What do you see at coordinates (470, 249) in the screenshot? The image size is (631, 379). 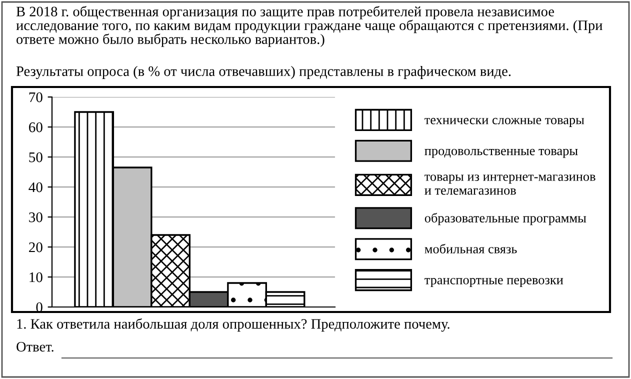 I see `legend-label: мобильная связь` at bounding box center [470, 249].